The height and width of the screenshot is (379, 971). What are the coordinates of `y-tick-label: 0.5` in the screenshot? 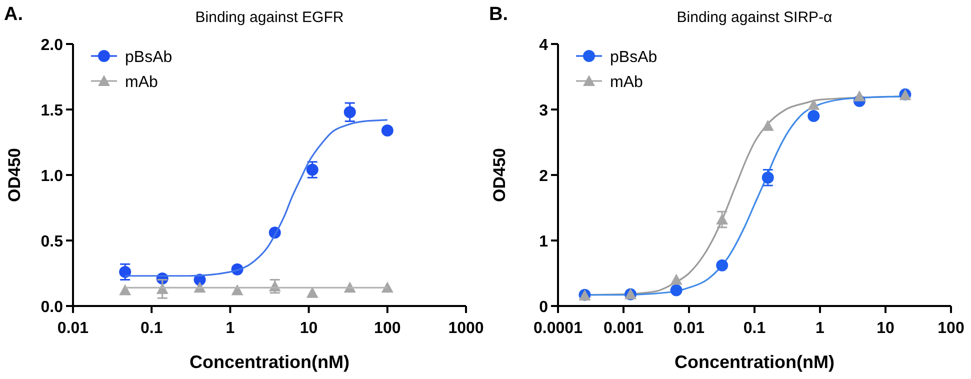 It's located at (52, 242).